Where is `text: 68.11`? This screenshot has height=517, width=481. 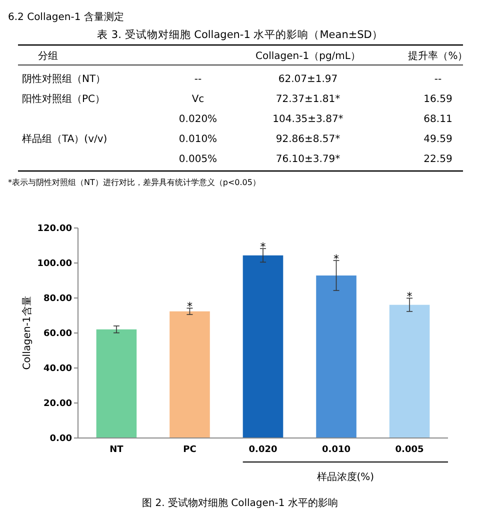 text: 68.11 is located at coordinates (438, 119).